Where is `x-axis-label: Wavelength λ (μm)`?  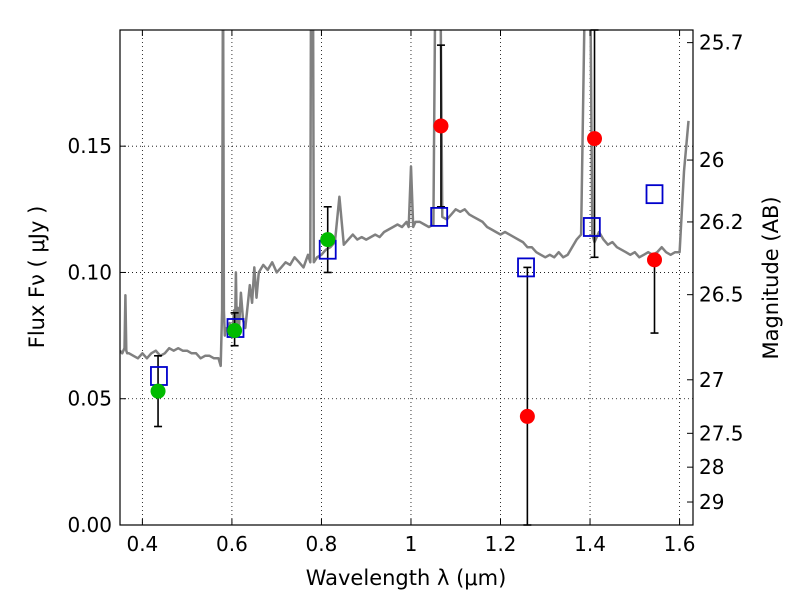 x-axis-label: Wavelength λ (μm) is located at coordinates (406, 578).